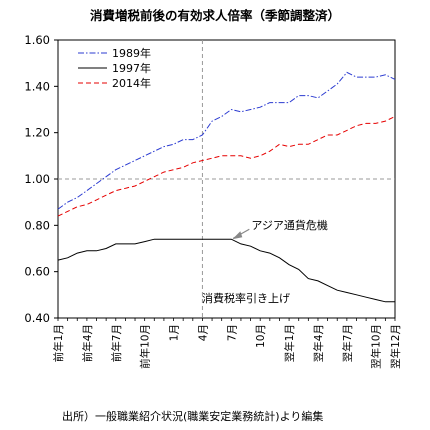 The width and height of the screenshot is (430, 430). What do you see at coordinates (116, 343) in the screenshot?
I see `x-tick-label: 前年7月` at bounding box center [116, 343].